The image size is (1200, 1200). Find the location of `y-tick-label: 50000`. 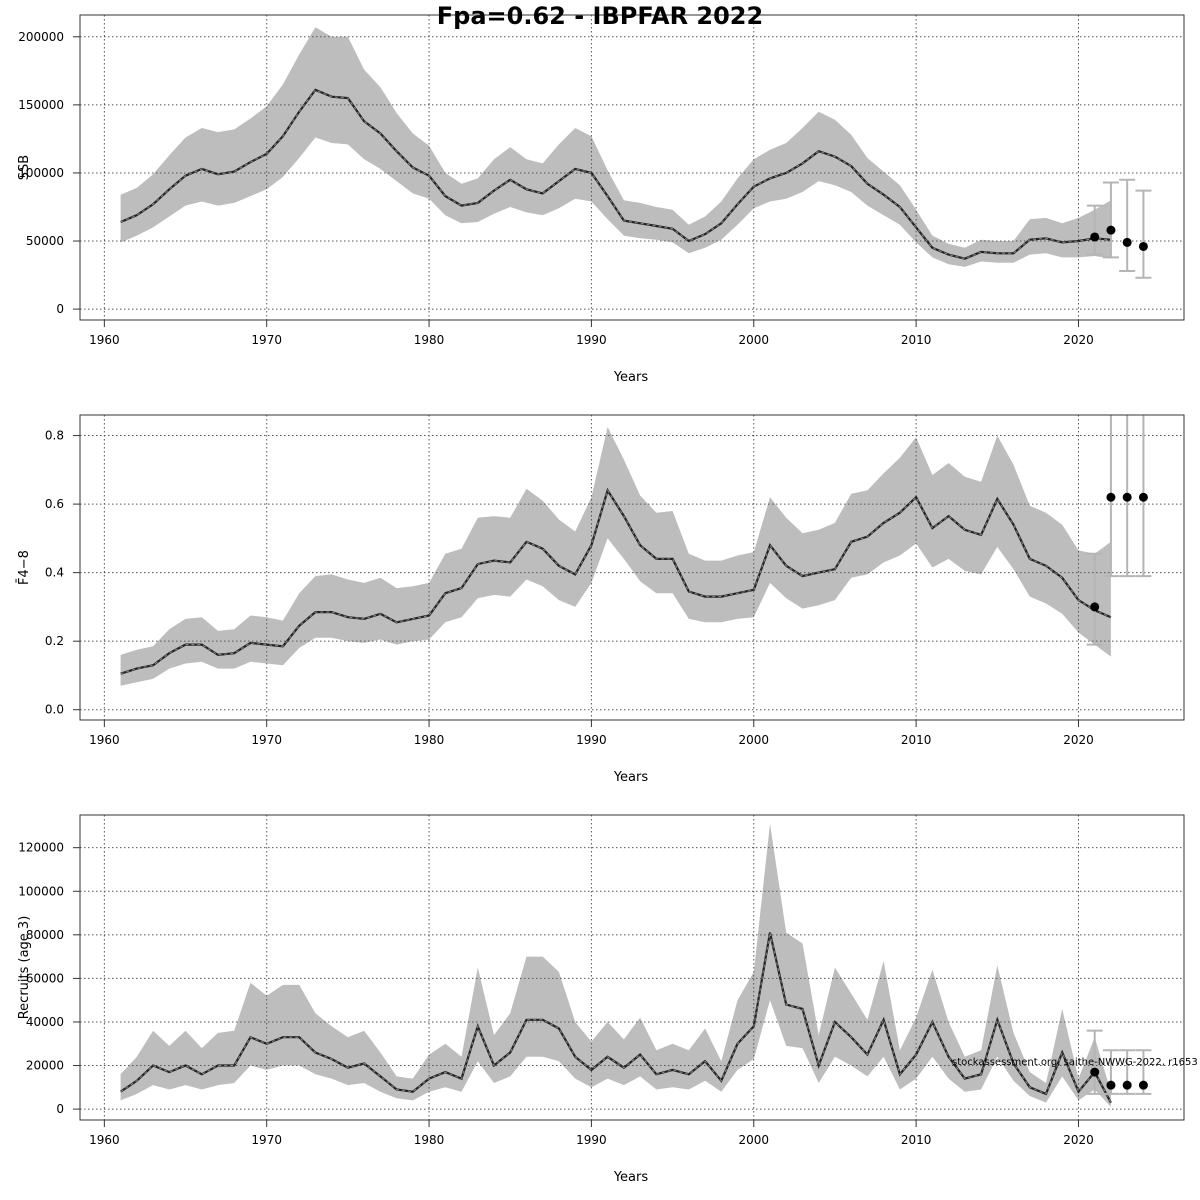

y-tick-label: 50000 is located at coordinates (45, 241).